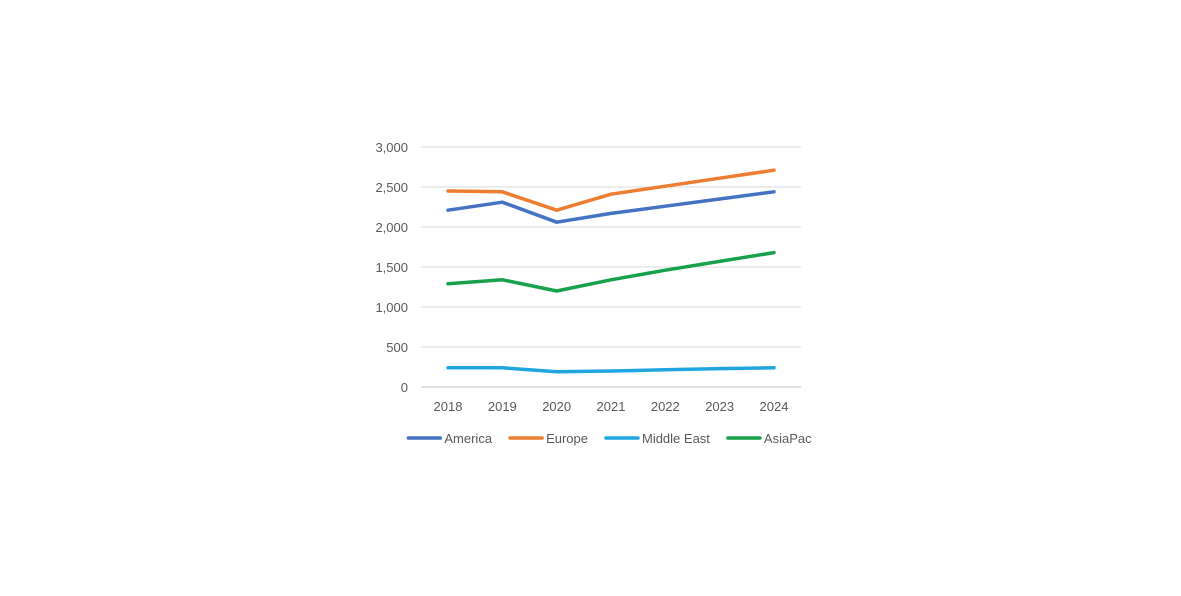  I want to click on legend-label-europe: Europe, so click(567, 438).